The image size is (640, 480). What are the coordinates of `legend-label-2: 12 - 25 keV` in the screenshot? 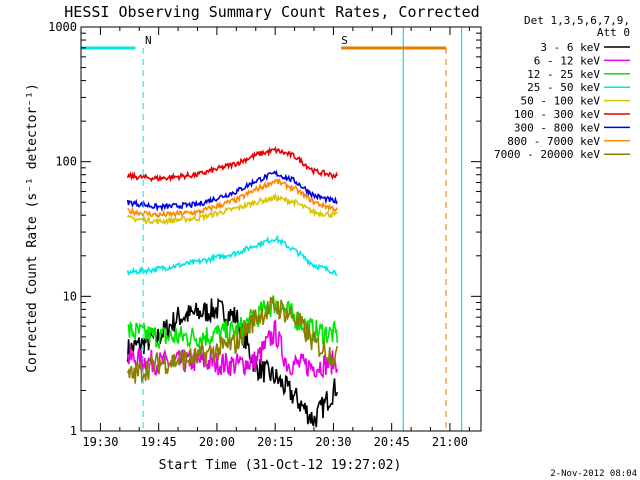 It's located at (563, 74).